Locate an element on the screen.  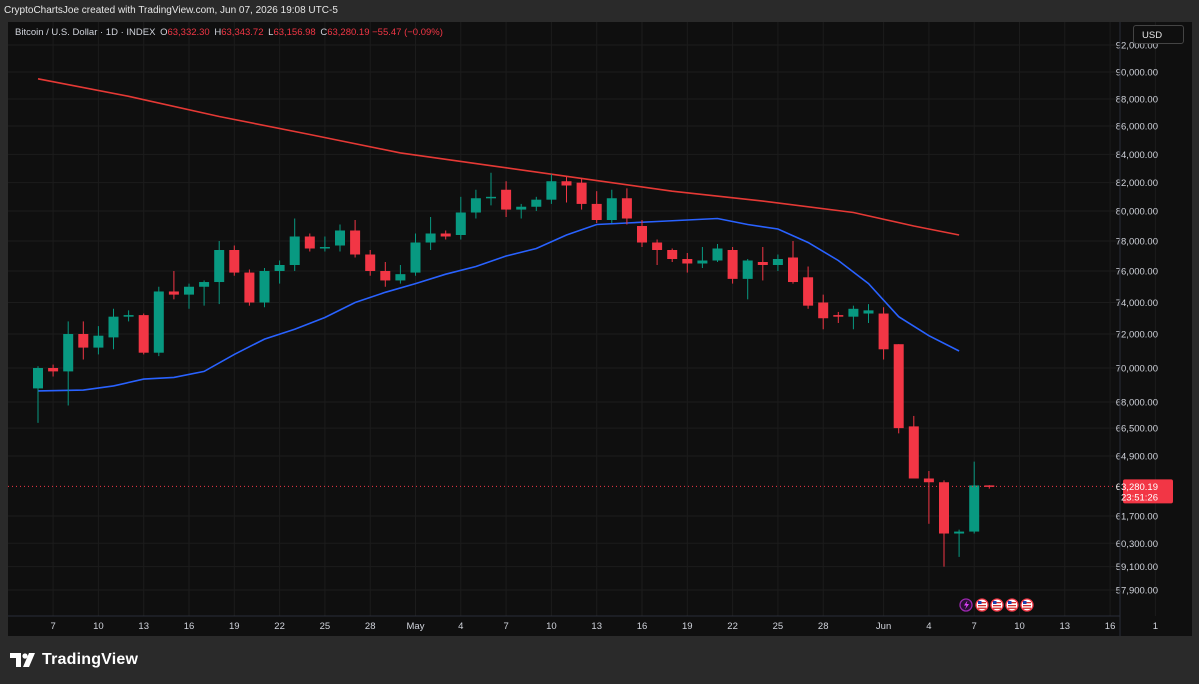
close-value: 63,280.19 is located at coordinates (348, 32).